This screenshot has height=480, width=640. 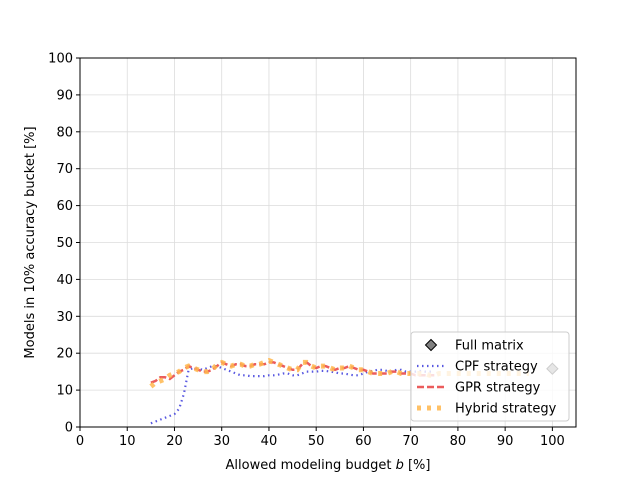 I want to click on x-axis-label: Allowed modeling budget b [%], so click(x=328, y=465).